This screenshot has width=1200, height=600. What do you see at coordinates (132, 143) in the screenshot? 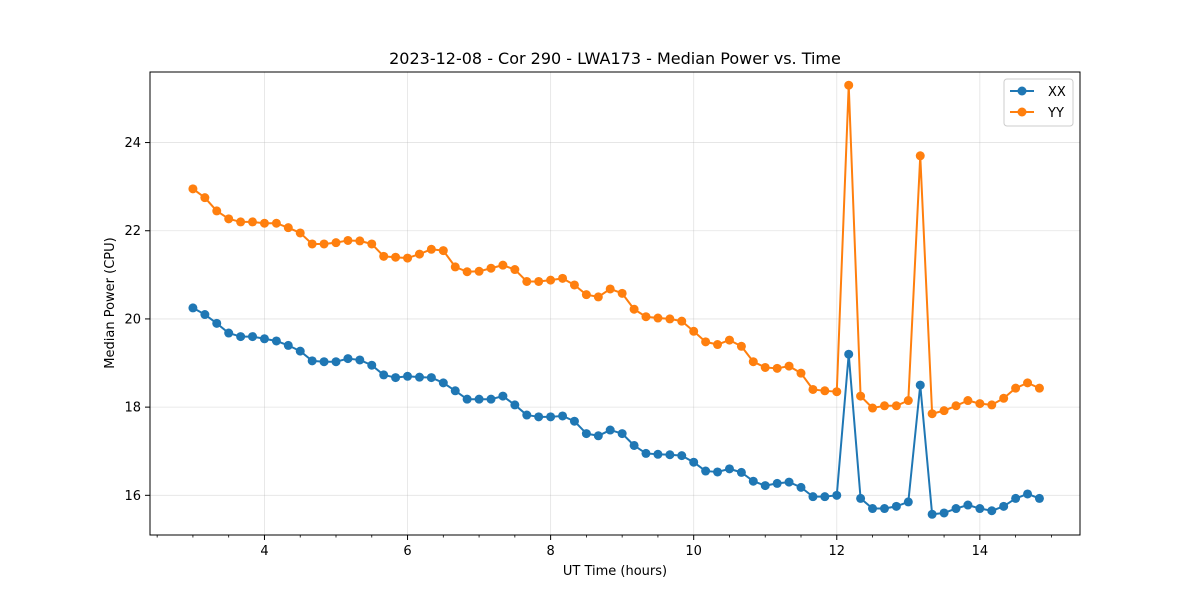
I see `y-tick-label: 24` at bounding box center [132, 143].